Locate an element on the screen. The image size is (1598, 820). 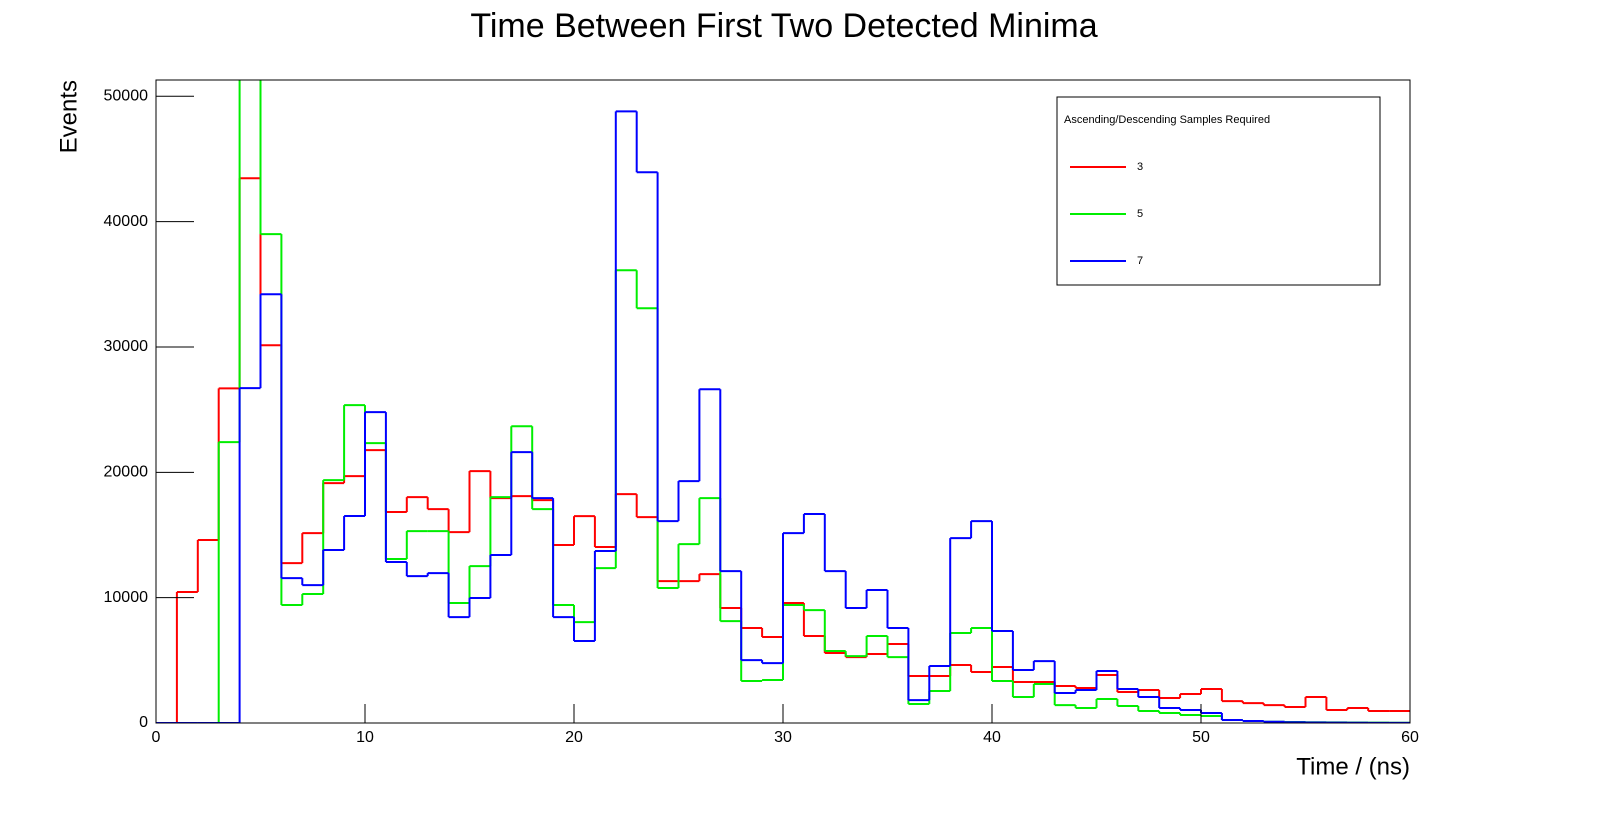
y-tick-label: 30000 is located at coordinates (126, 346).